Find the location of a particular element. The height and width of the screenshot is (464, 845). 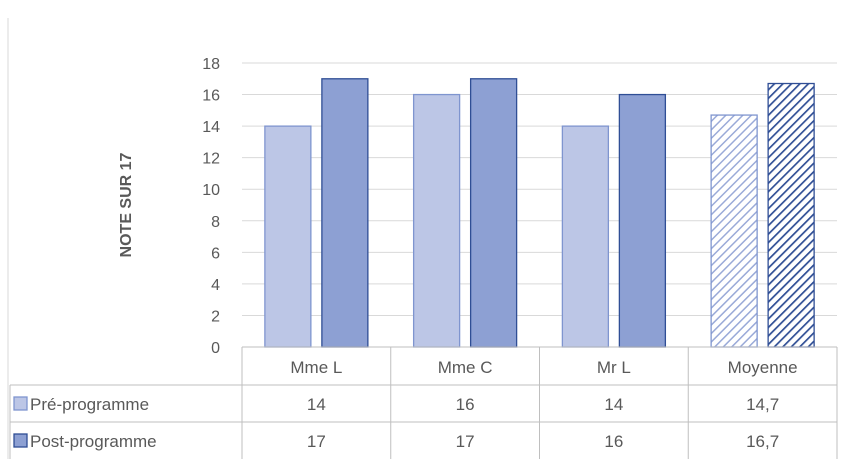

y-tick-label: 18 is located at coordinates (211, 64).